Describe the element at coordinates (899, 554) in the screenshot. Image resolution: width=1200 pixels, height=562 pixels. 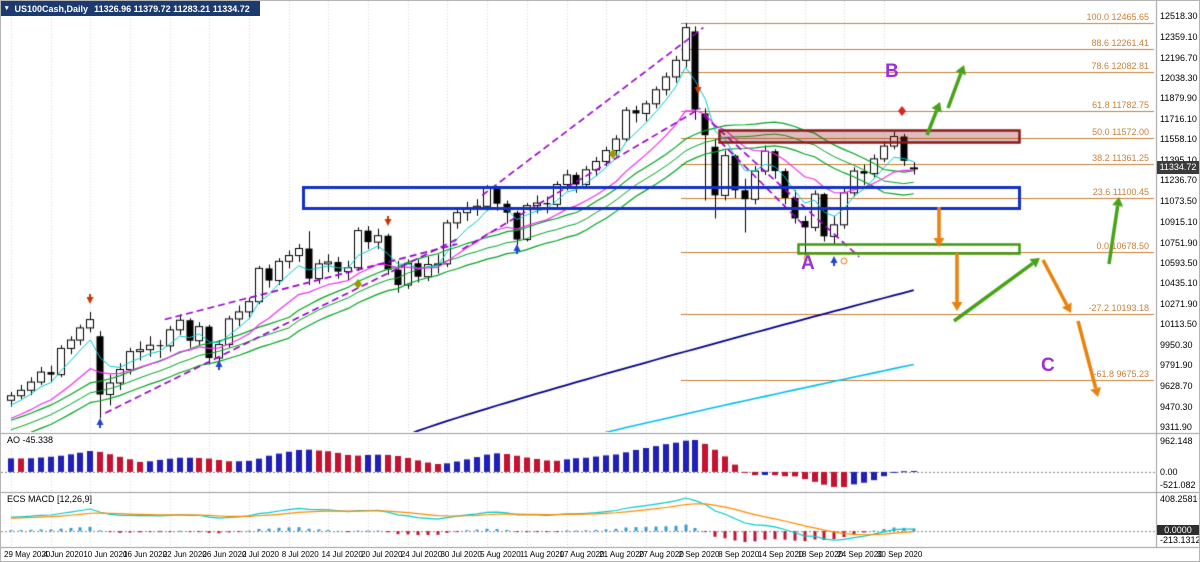
I see `date-label: 30 Sep 2020` at that location.